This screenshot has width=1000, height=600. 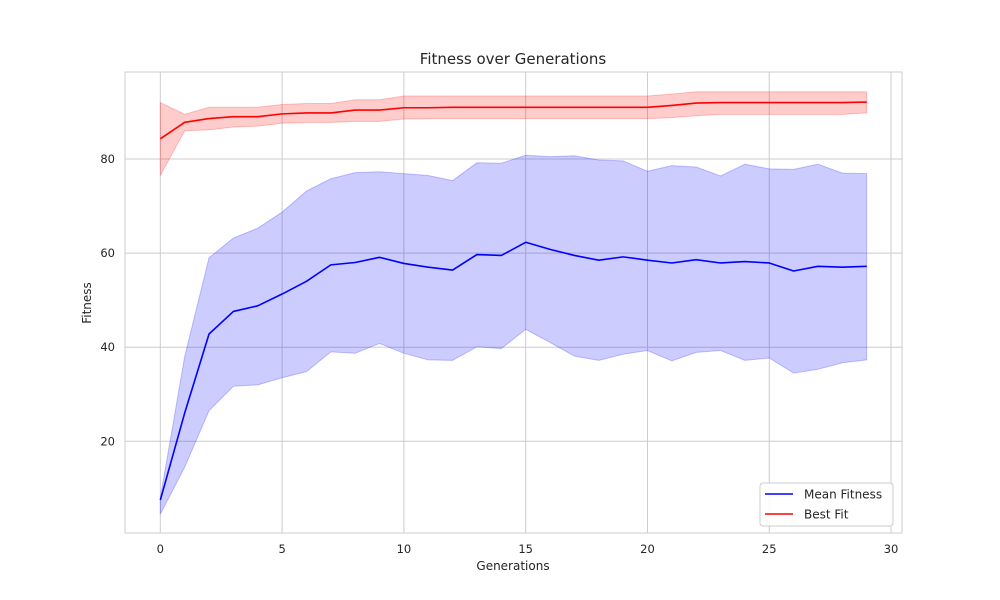 What do you see at coordinates (87, 303) in the screenshot?
I see `y-axis-label: Fitness` at bounding box center [87, 303].